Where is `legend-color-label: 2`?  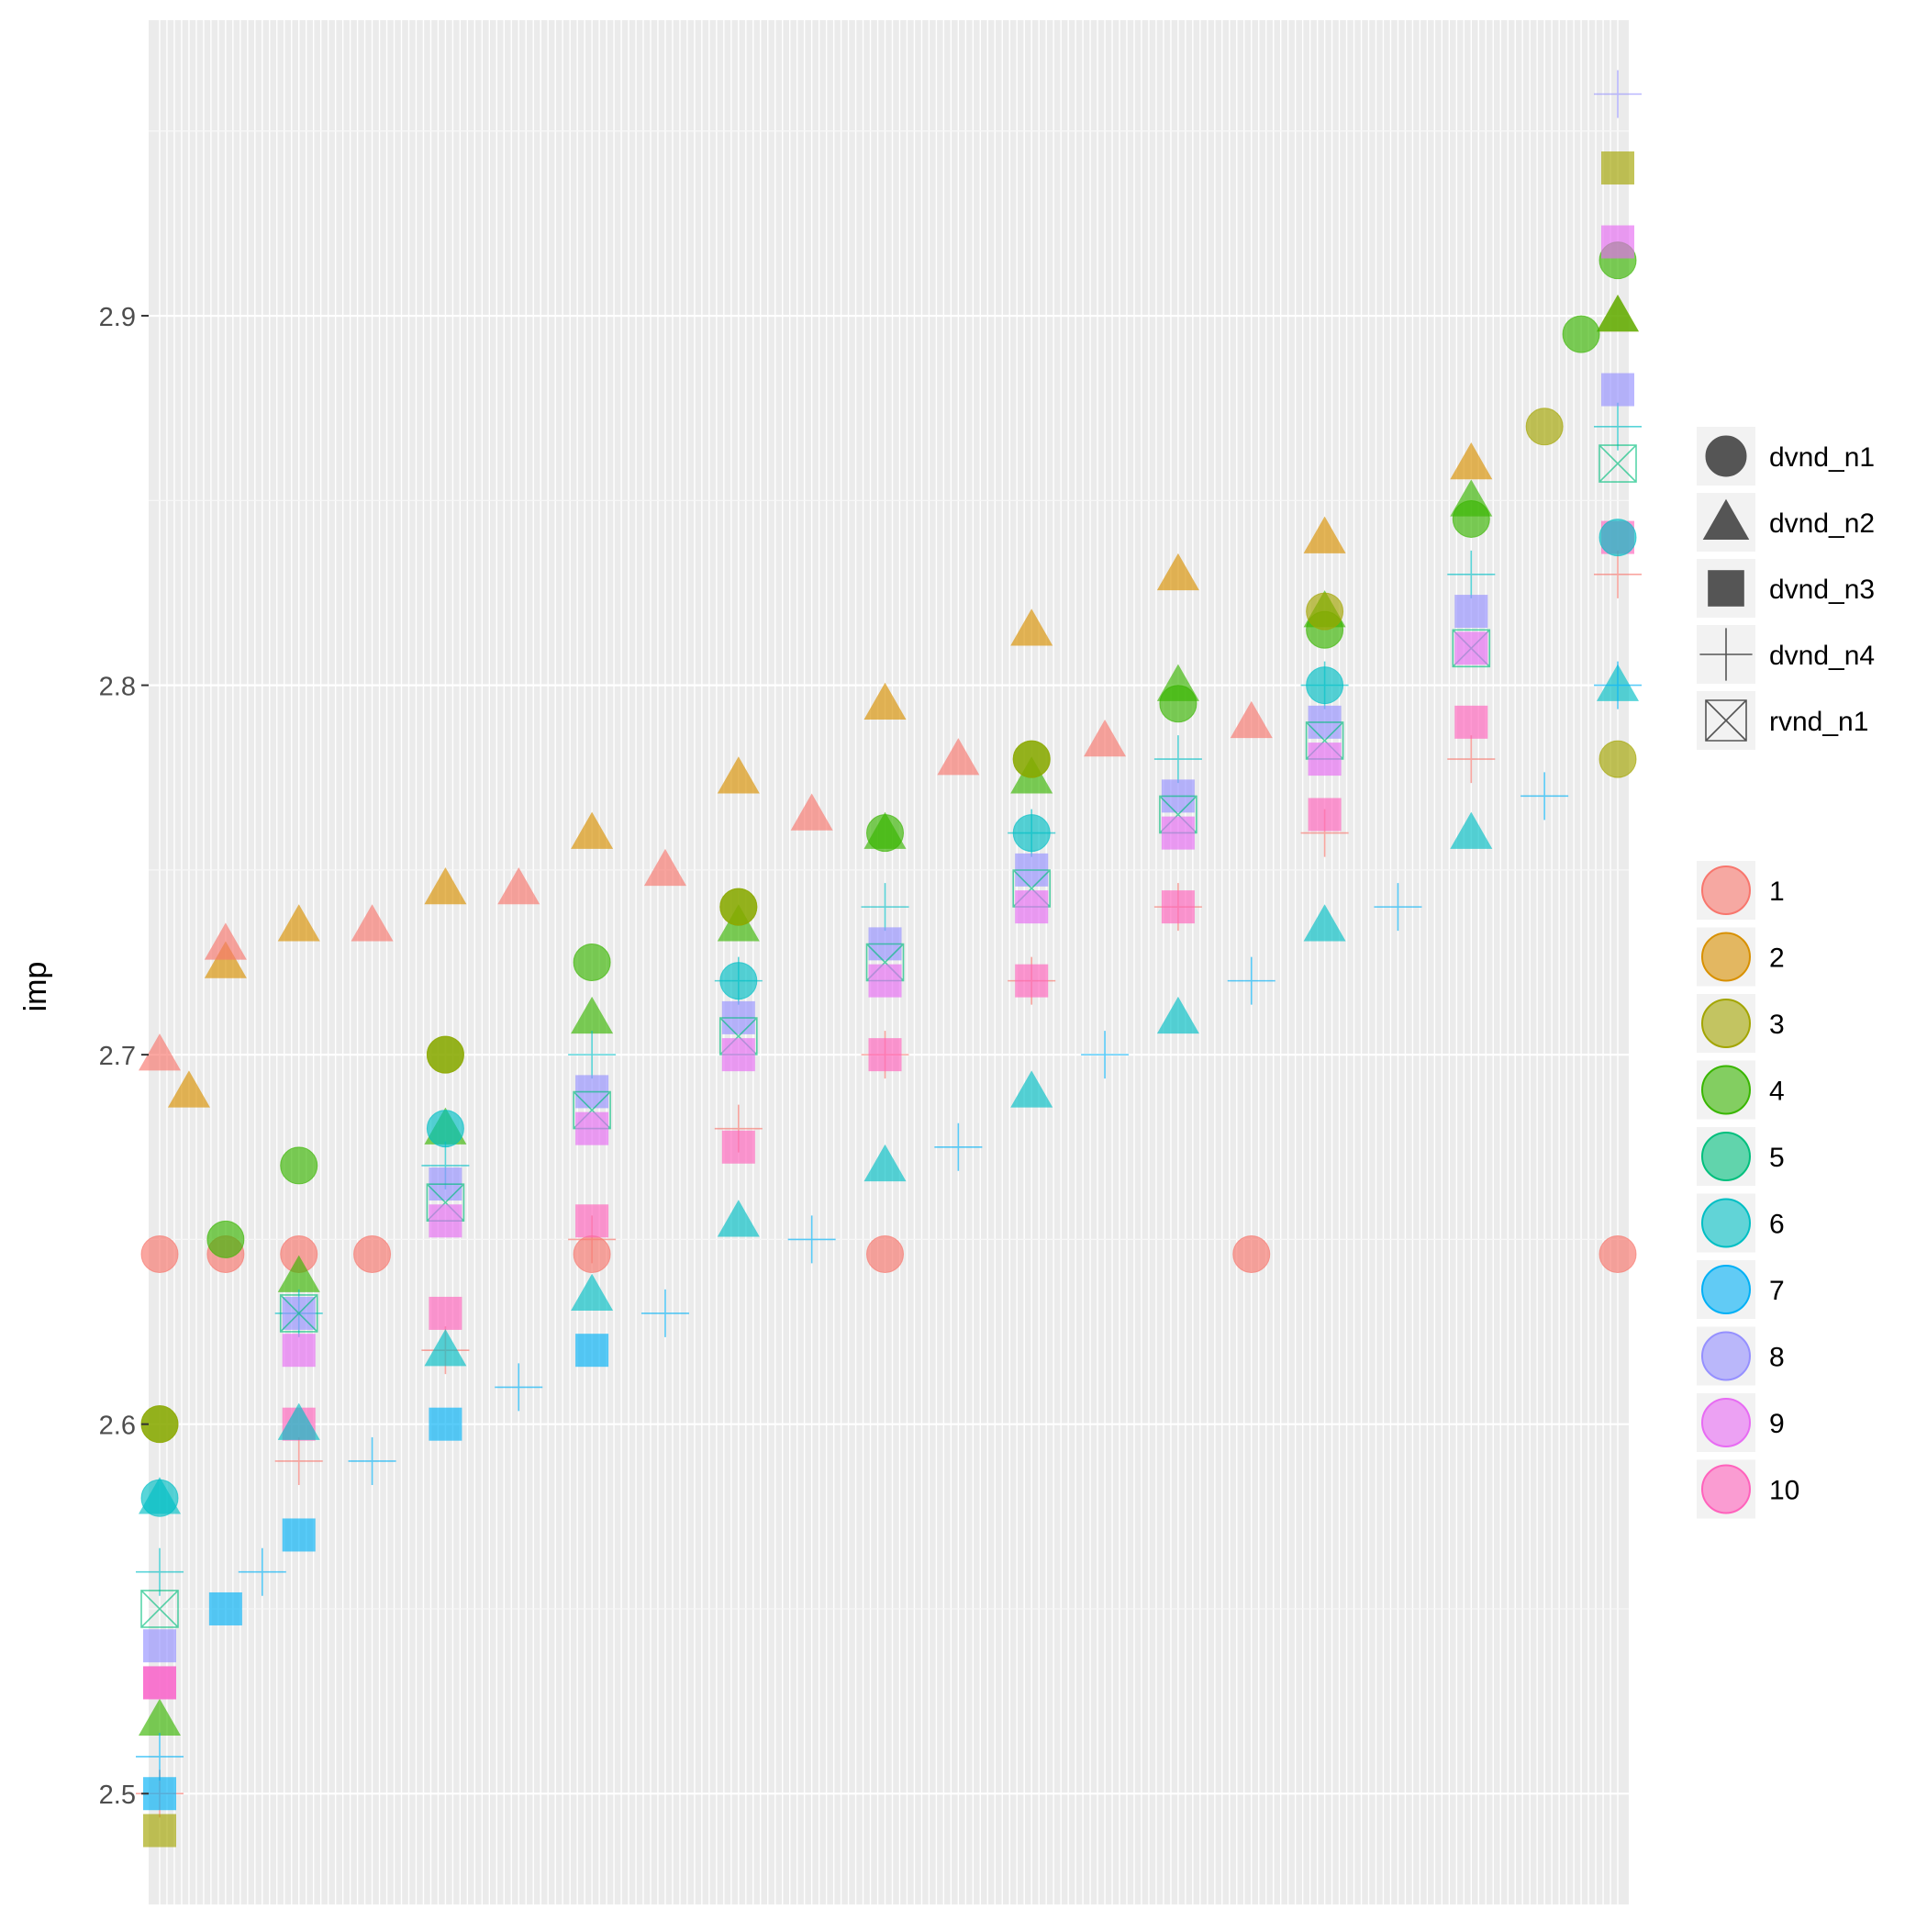 legend-color-label: 2 is located at coordinates (1777, 959).